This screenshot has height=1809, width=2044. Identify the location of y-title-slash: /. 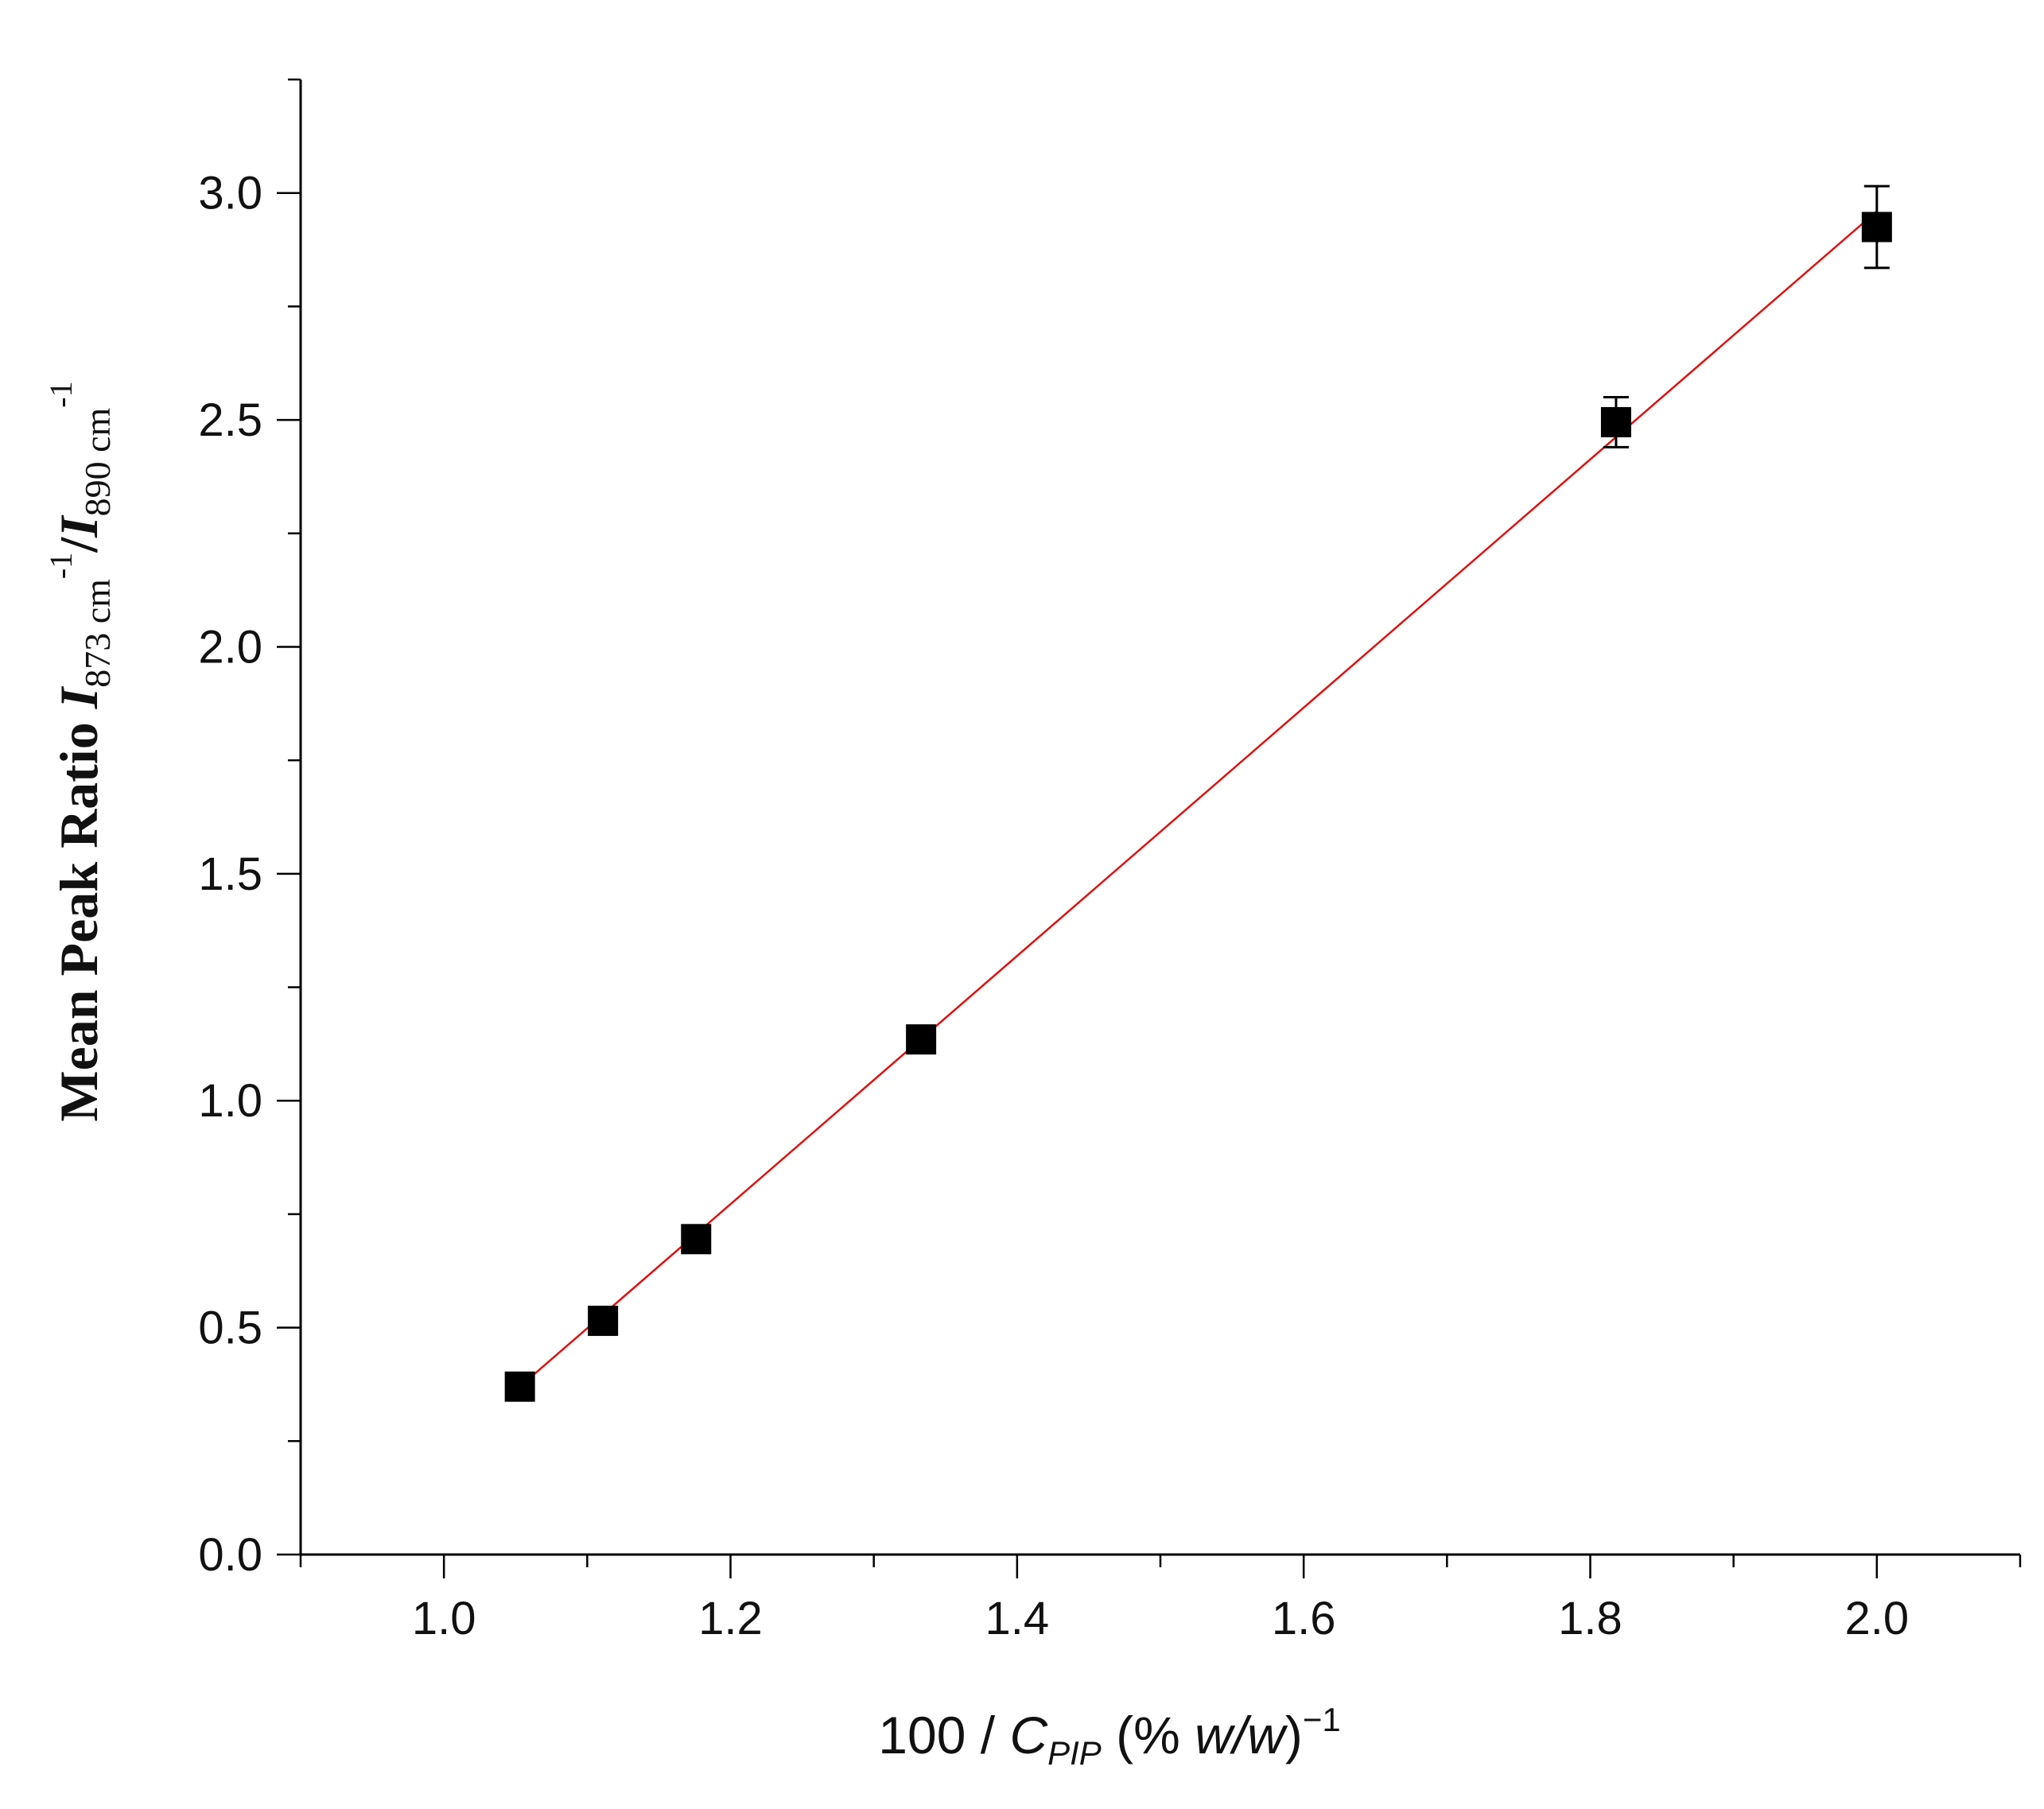
(79, 545).